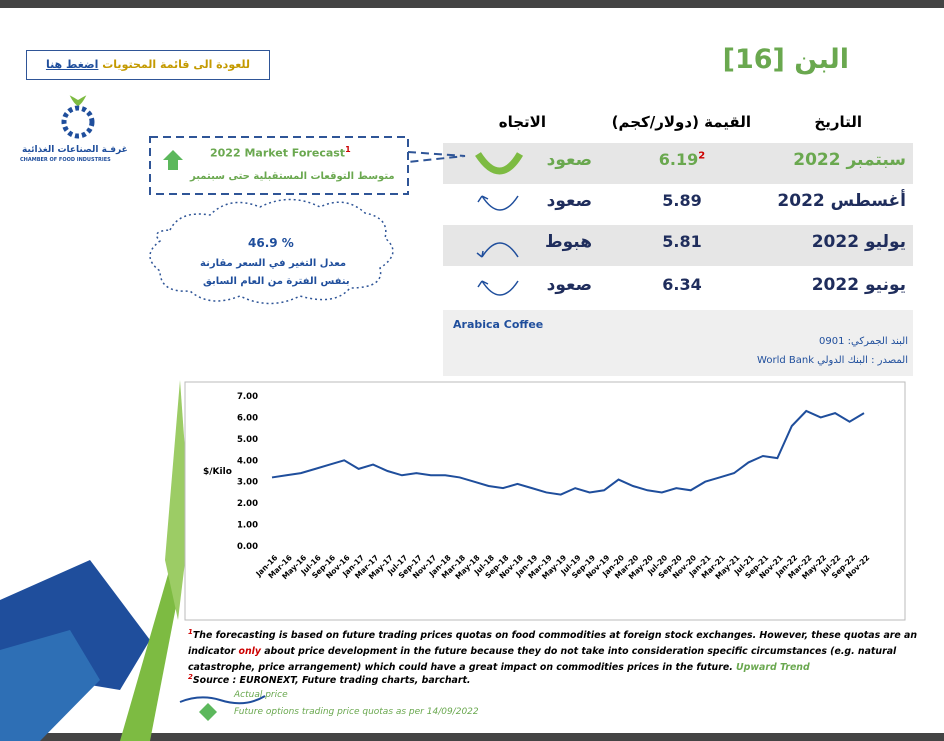 The image size is (944, 741). What do you see at coordinates (863, 341) in the screenshot?
I see `customs: البند الجمركي: 0901` at bounding box center [863, 341].